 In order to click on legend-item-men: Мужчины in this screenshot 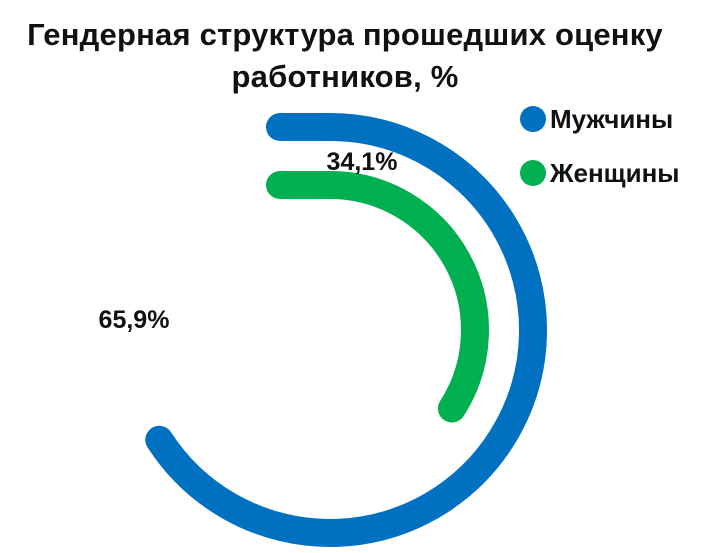, I will do `click(600, 119)`.